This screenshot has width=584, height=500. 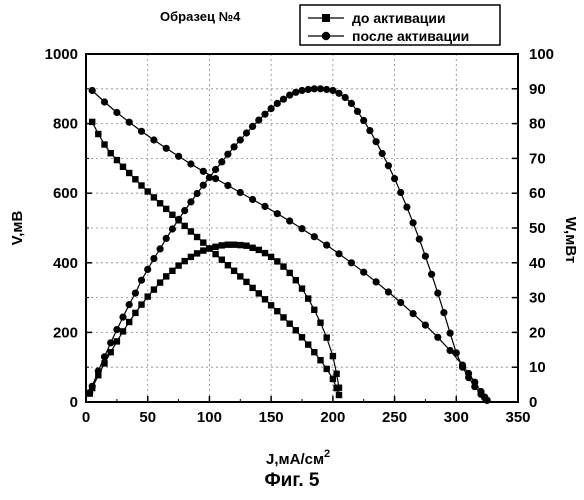 I want to click on x-tick-label: 200, so click(x=332, y=417).